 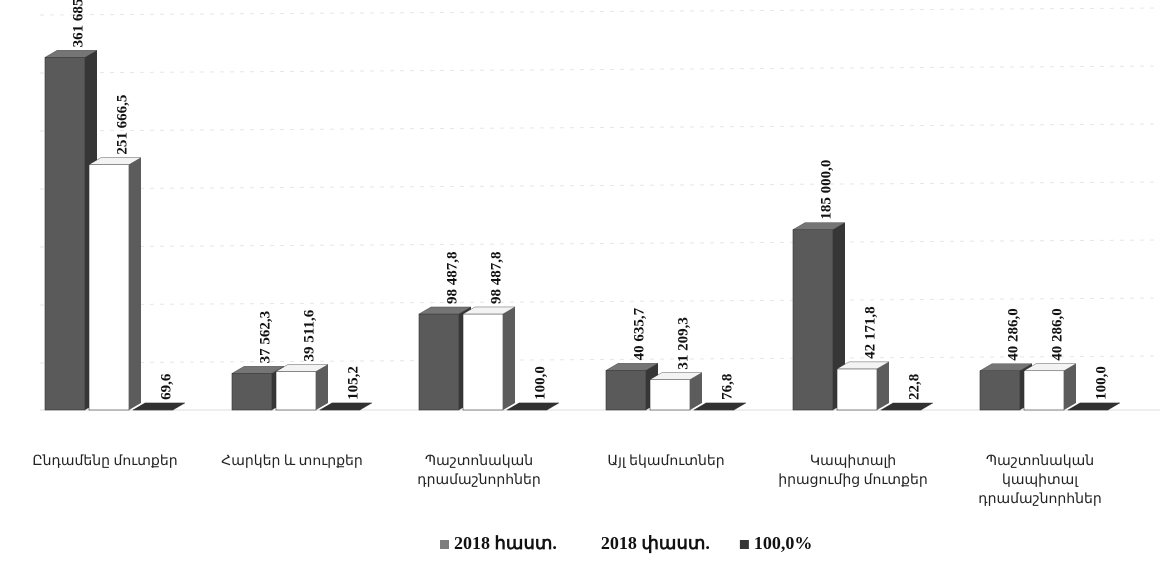 What do you see at coordinates (639, 333) in the screenshot?
I see `value-label: 40 635,7` at bounding box center [639, 333].